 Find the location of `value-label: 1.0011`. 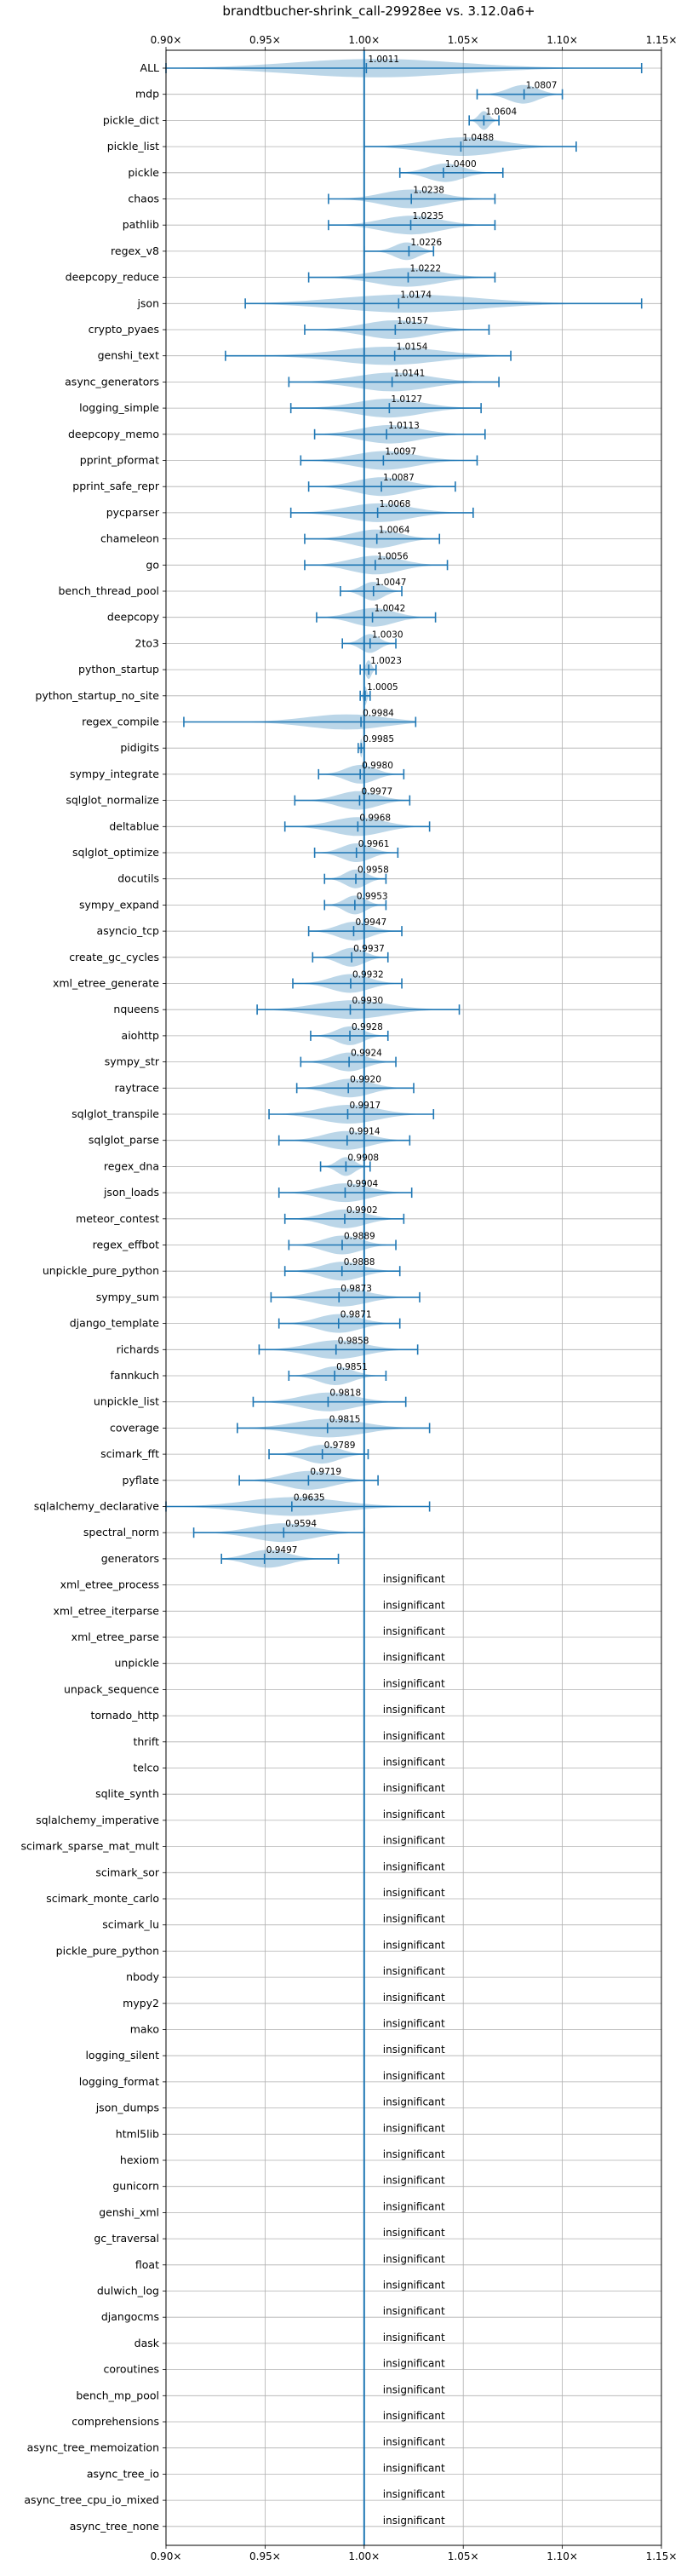

value-label: 1.0011 is located at coordinates (383, 60).